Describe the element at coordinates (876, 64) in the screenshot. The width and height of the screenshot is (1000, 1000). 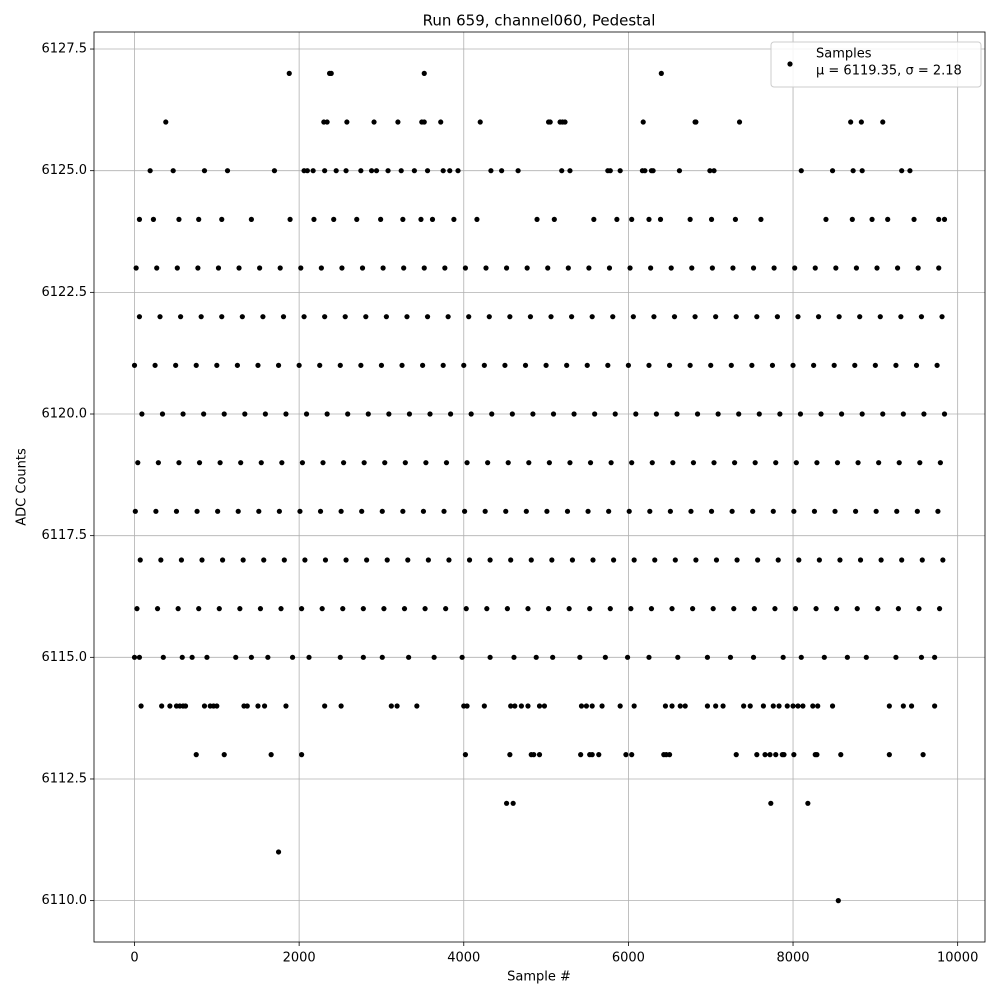
I see `legend-box` at that location.